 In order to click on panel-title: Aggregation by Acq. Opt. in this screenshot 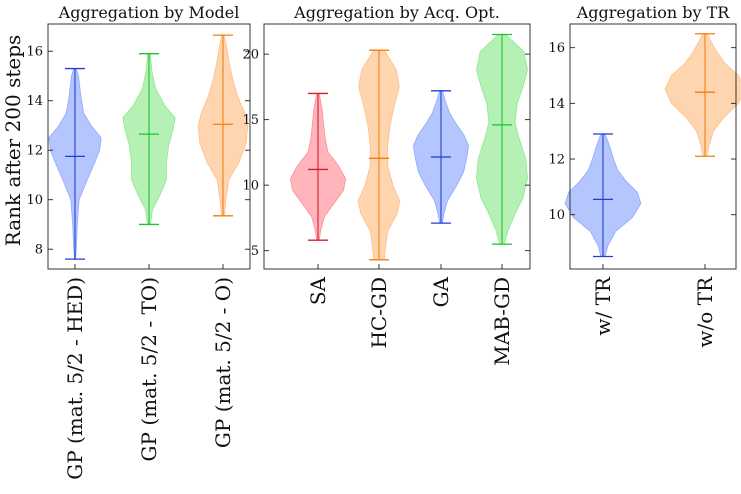, I will do `click(396, 12)`.